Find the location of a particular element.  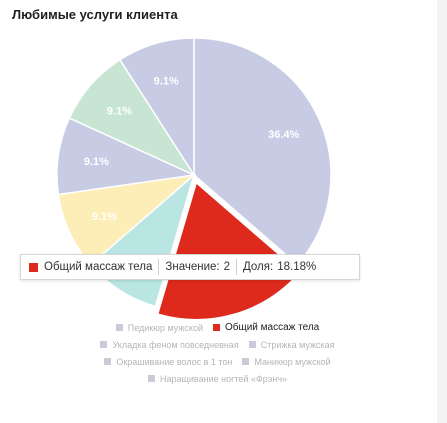

legend-item: Стрижка мужская is located at coordinates (291, 344).